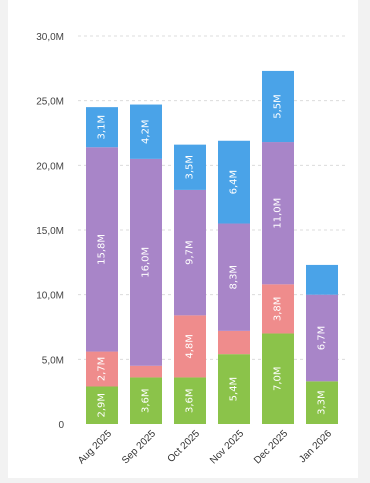 The image size is (370, 483). Describe the element at coordinates (271, 447) in the screenshot. I see `x-tick-label: Dec 2025` at that location.